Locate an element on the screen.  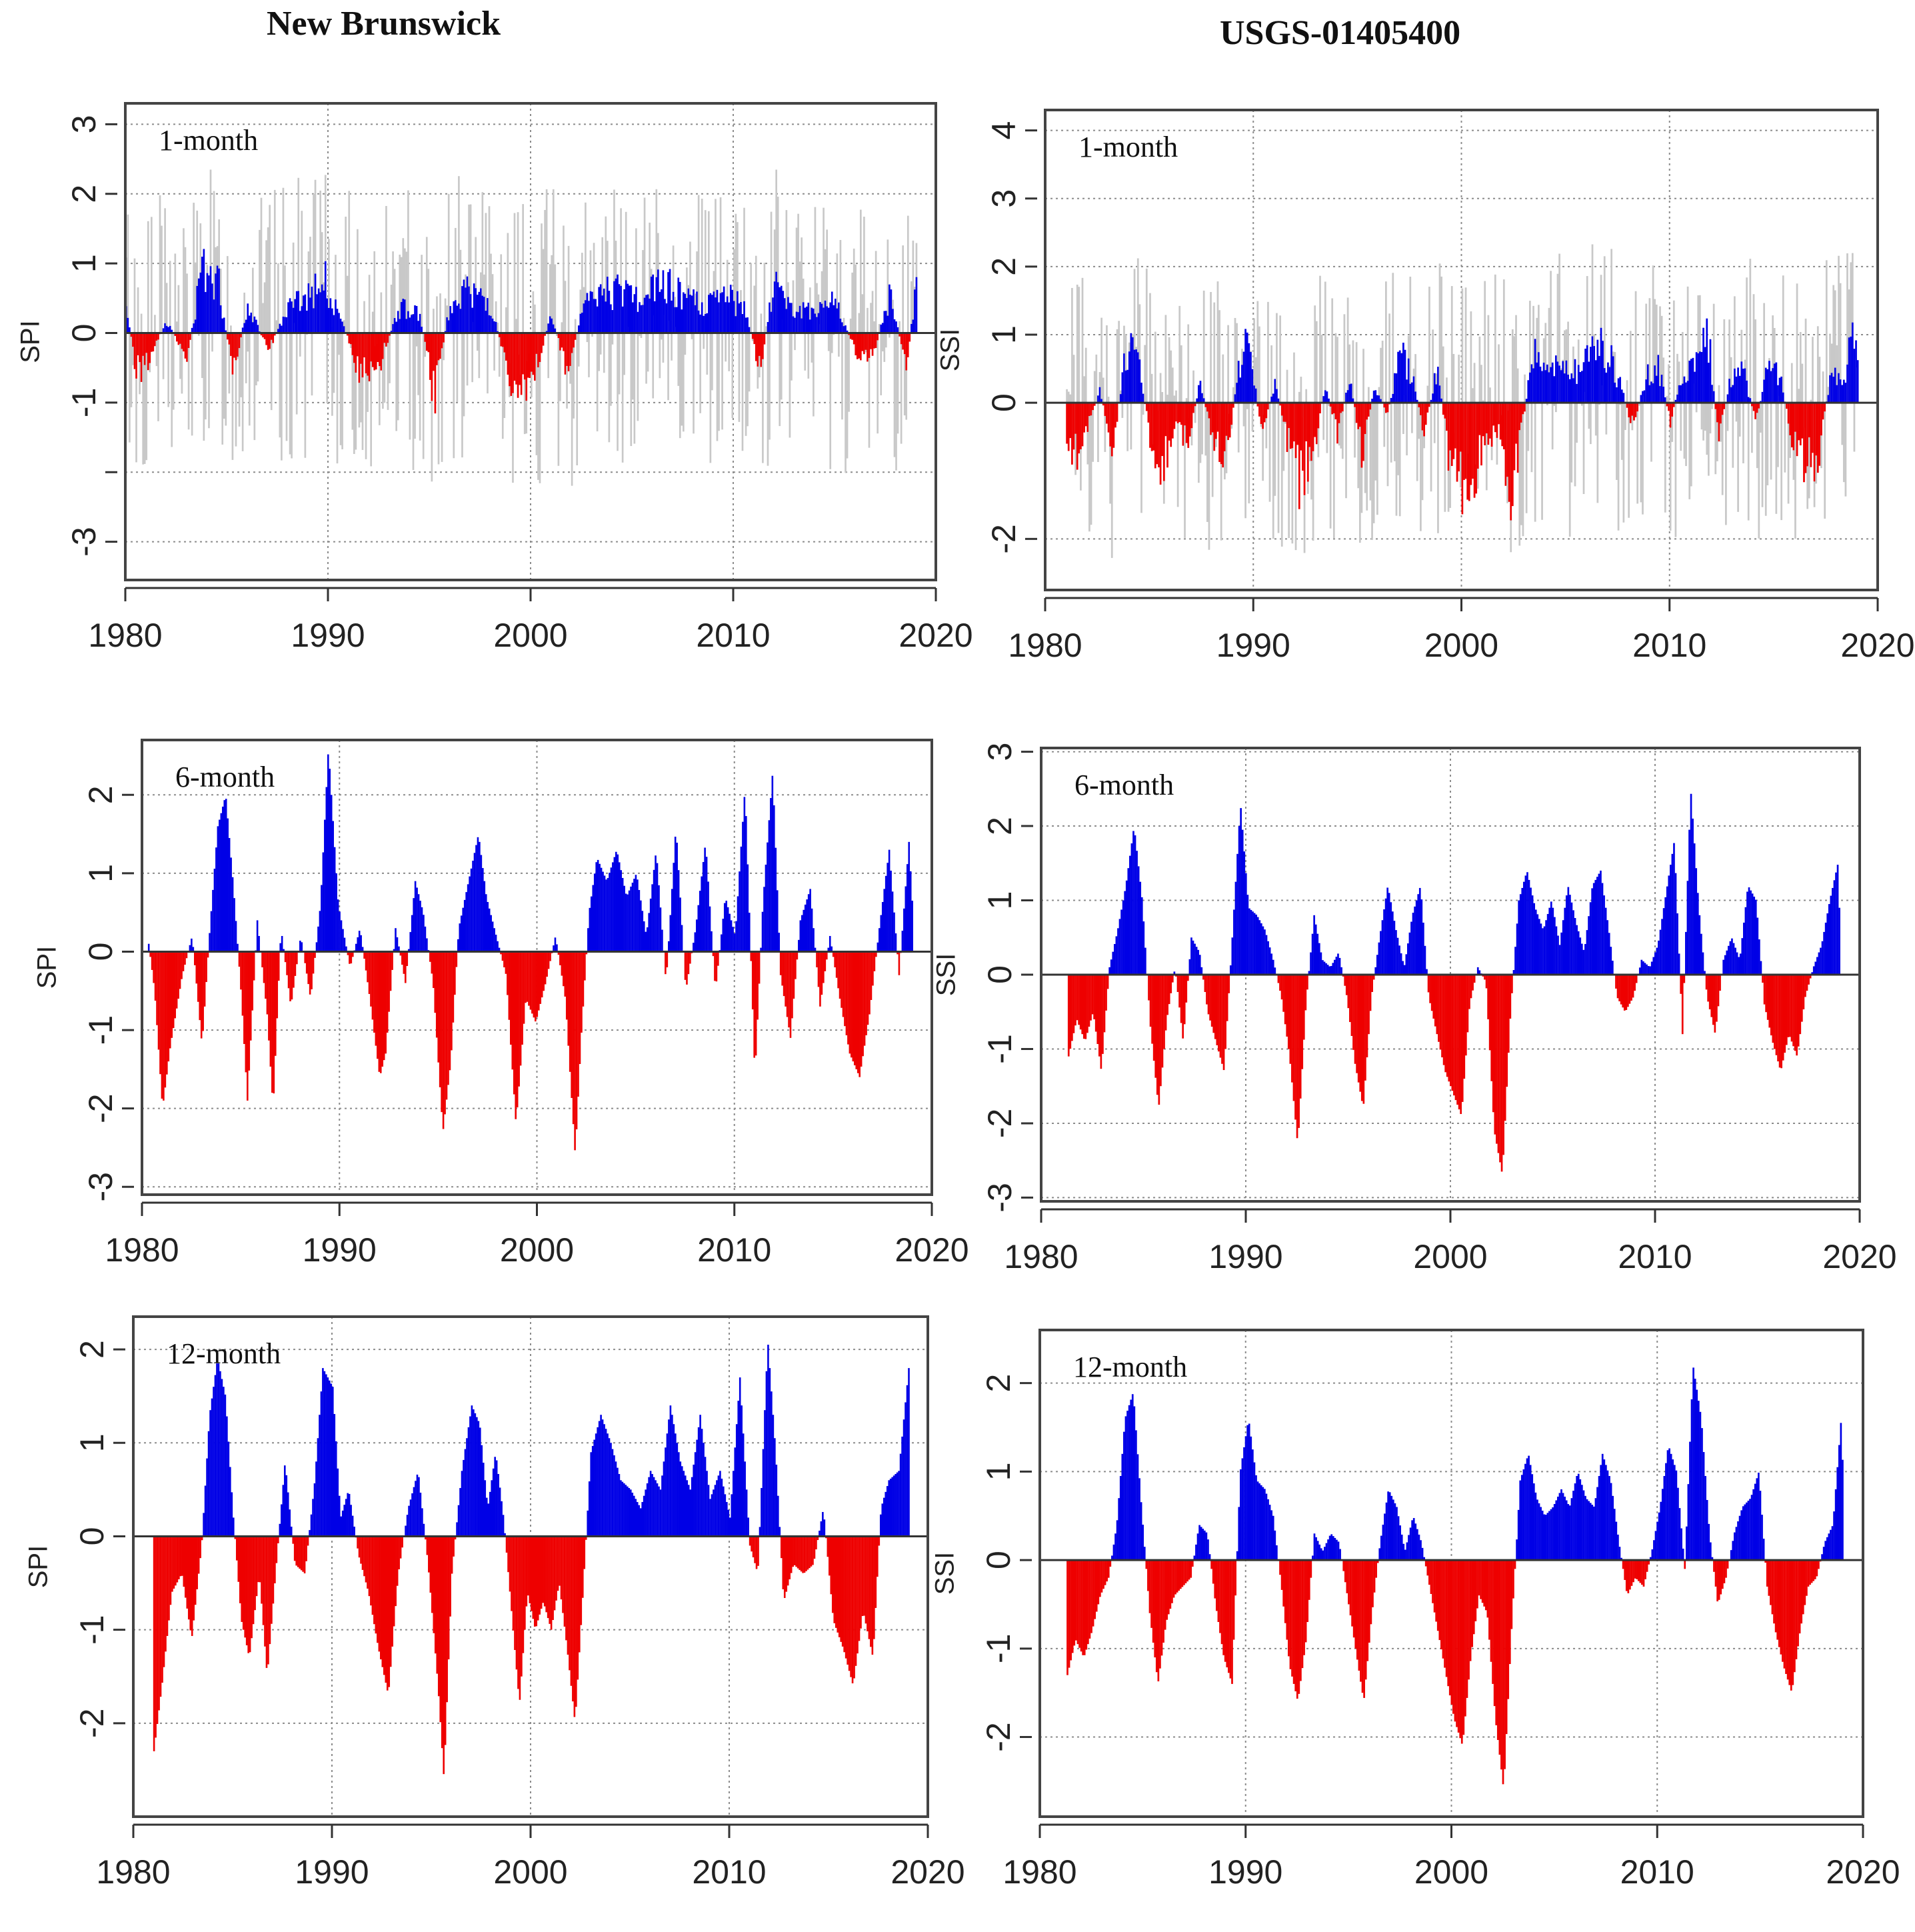
panel-label: 1-month is located at coordinates (209, 140).